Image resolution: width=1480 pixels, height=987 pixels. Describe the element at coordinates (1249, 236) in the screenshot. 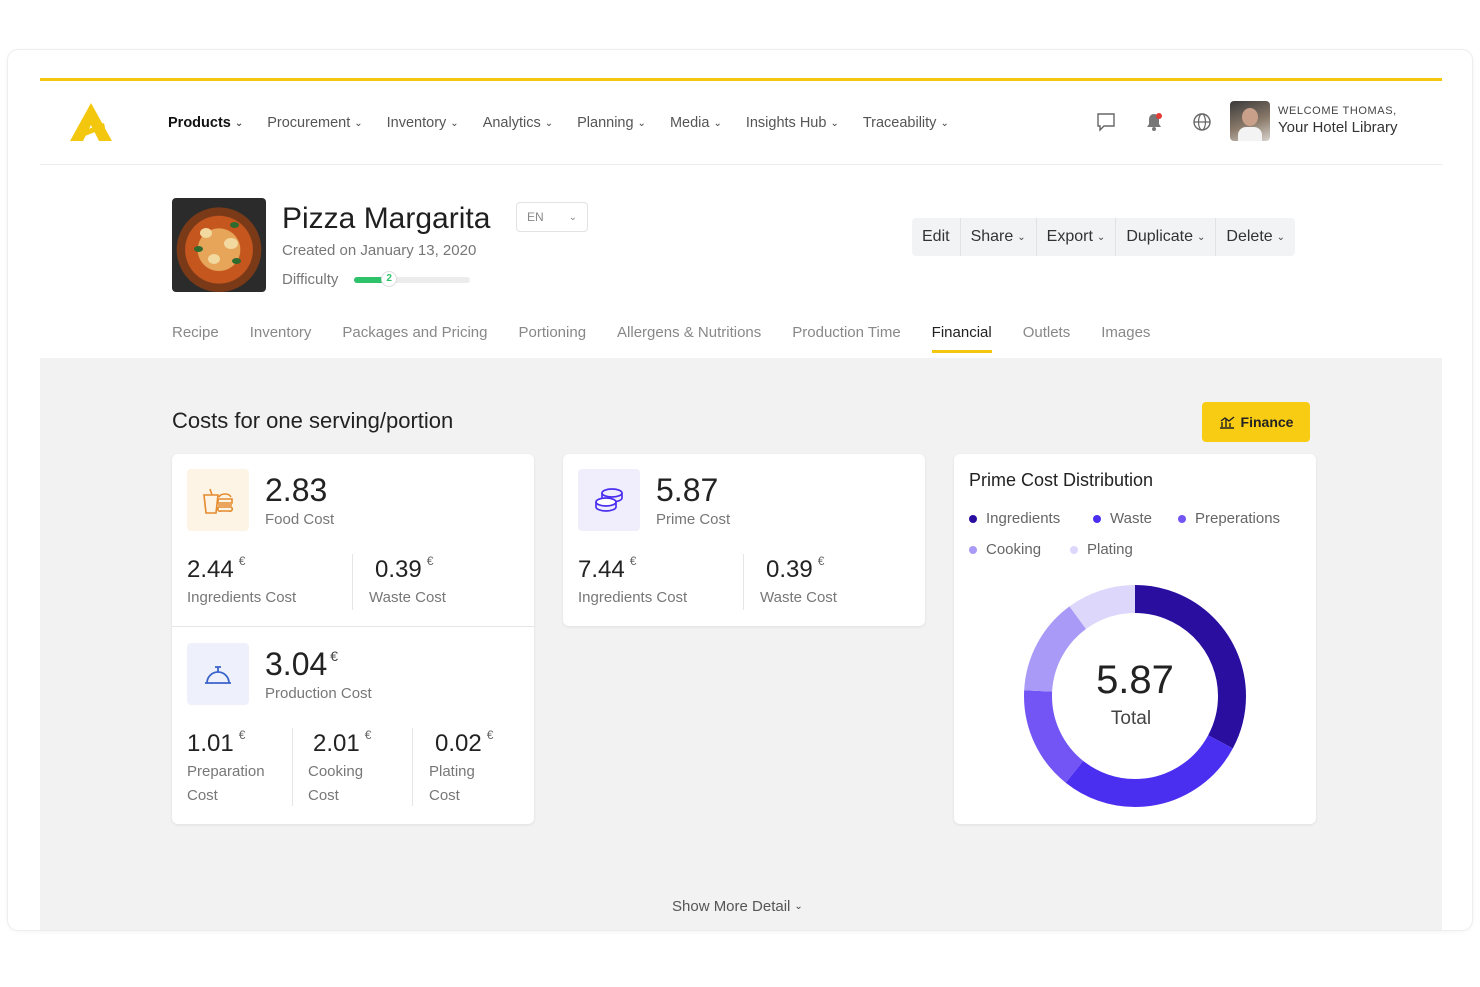

I see `action-label: Delete` at that location.